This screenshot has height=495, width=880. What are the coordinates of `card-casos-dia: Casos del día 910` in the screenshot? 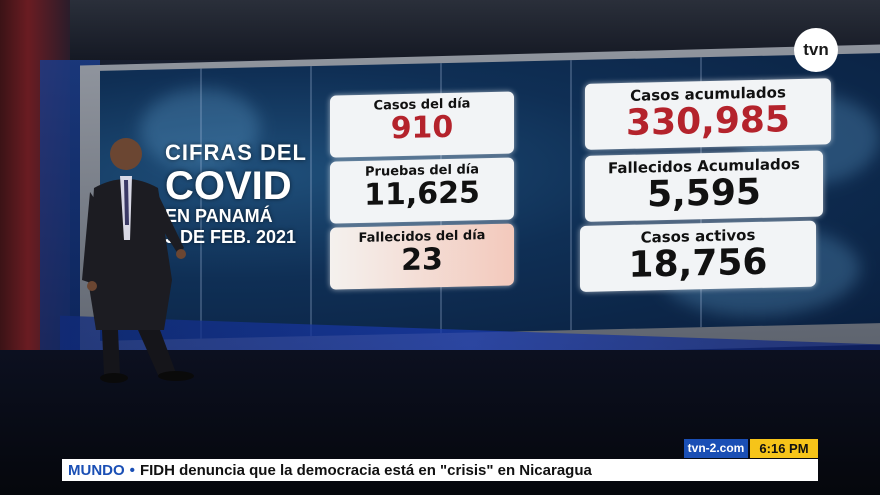 It's located at (422, 124).